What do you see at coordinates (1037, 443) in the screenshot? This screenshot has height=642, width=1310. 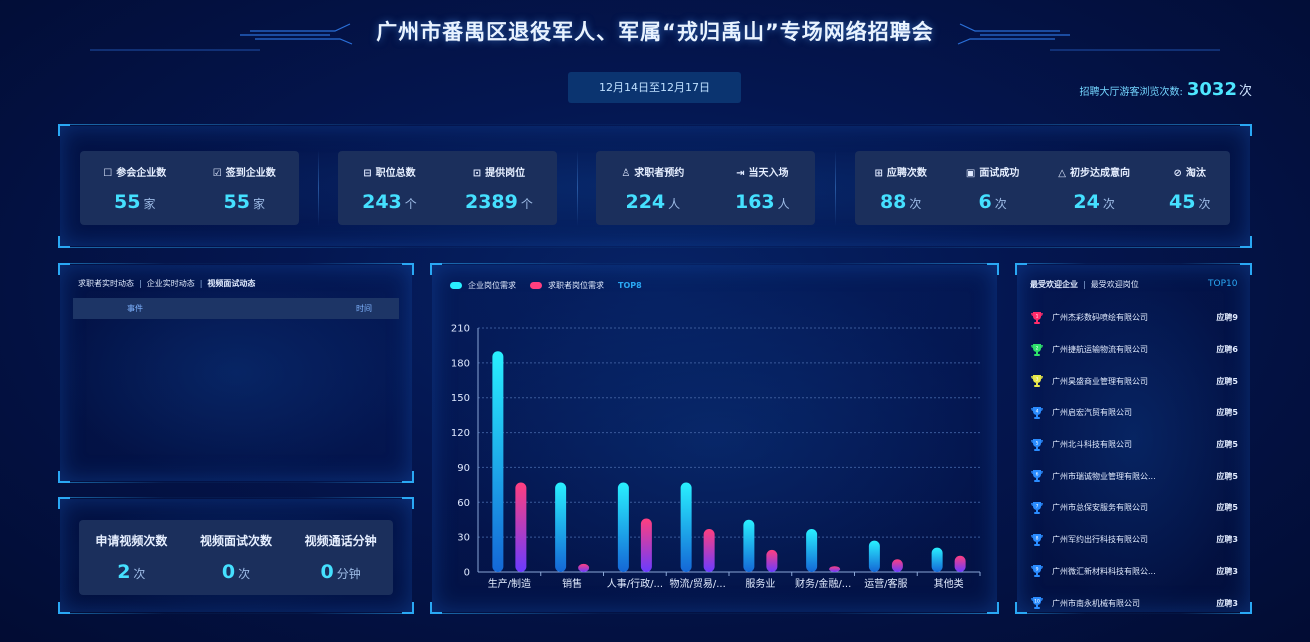 I see `rank-number: 5` at bounding box center [1037, 443].